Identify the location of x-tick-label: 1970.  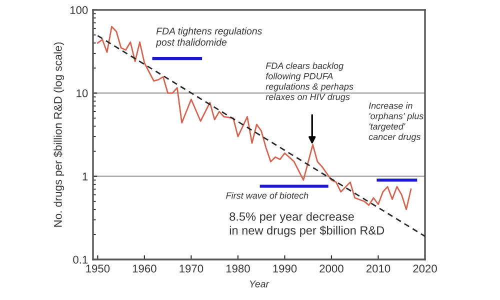
(192, 268).